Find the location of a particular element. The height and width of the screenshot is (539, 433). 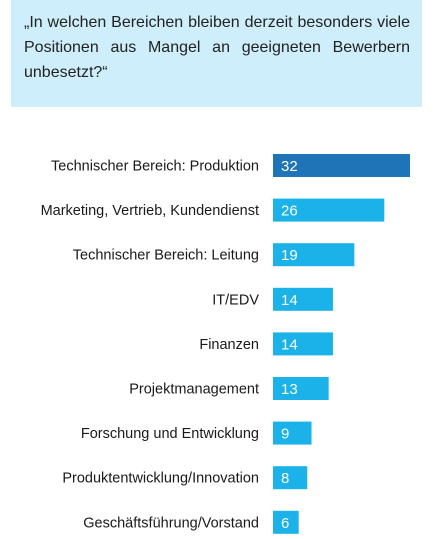

value-label-6: 9 is located at coordinates (285, 434).